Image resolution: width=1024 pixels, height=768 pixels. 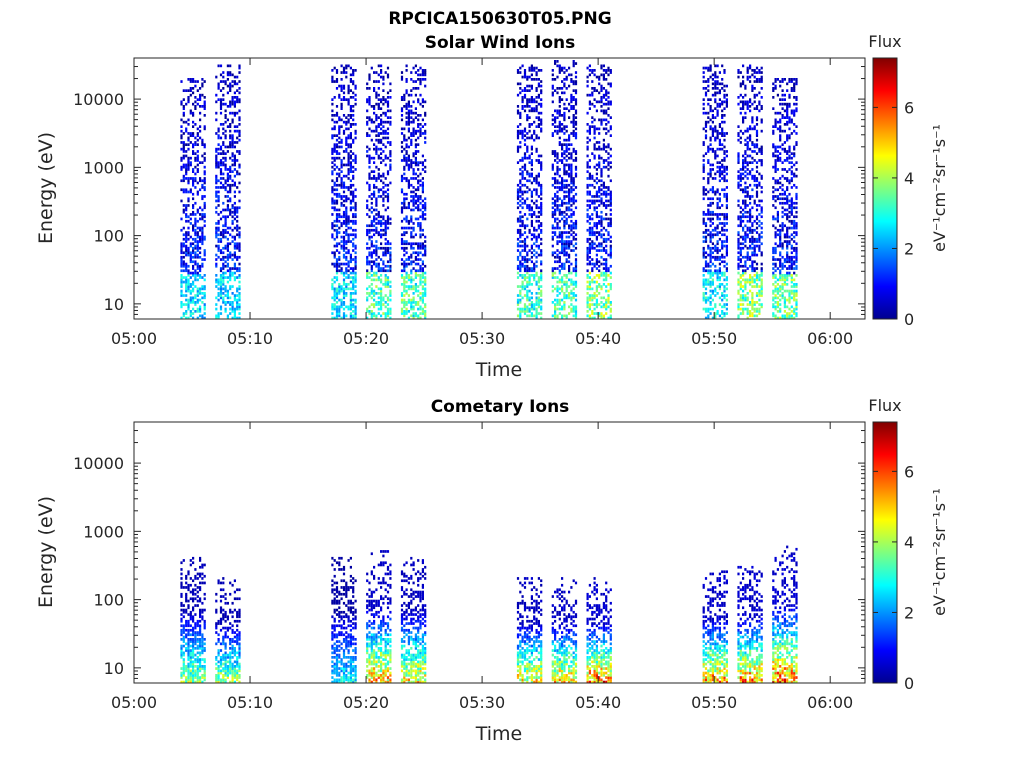 What do you see at coordinates (500, 43) in the screenshot?
I see `panel-title: Solar Wind Ions` at bounding box center [500, 43].